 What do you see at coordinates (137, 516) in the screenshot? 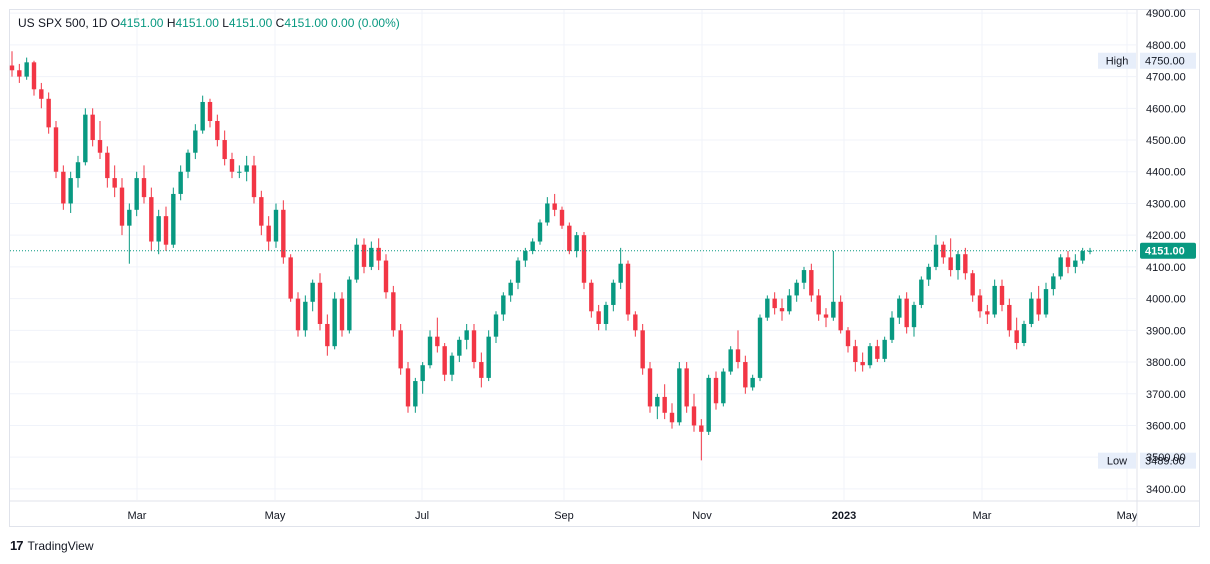
I see `x-tick-label: Mar` at bounding box center [137, 516].